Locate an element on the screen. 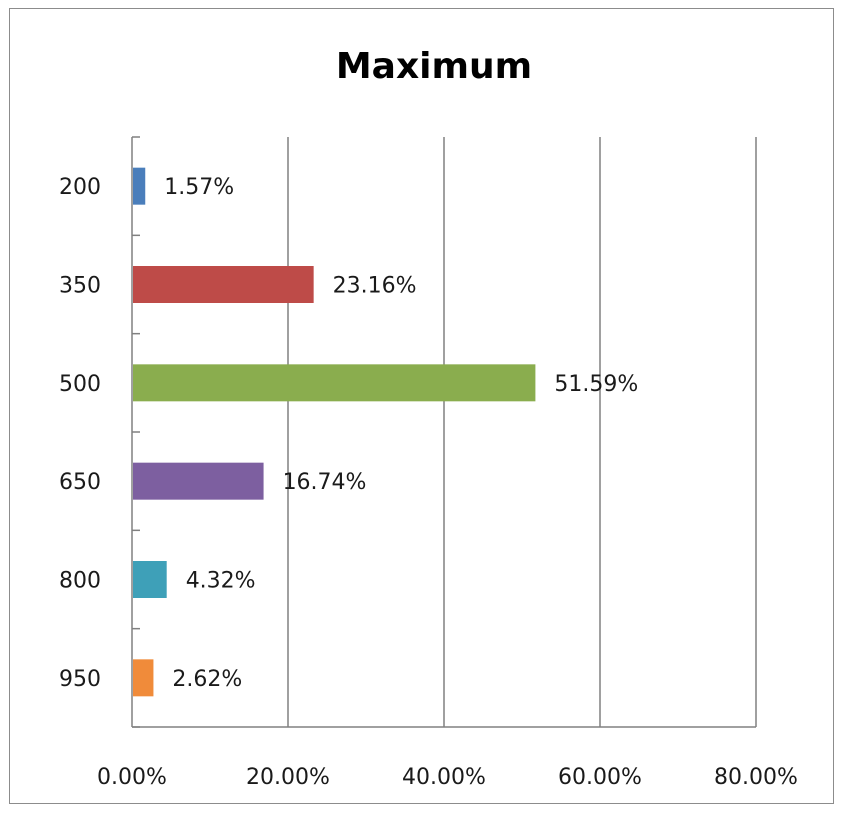 The image size is (846, 817). y-tick-label: 500 is located at coordinates (80, 384).